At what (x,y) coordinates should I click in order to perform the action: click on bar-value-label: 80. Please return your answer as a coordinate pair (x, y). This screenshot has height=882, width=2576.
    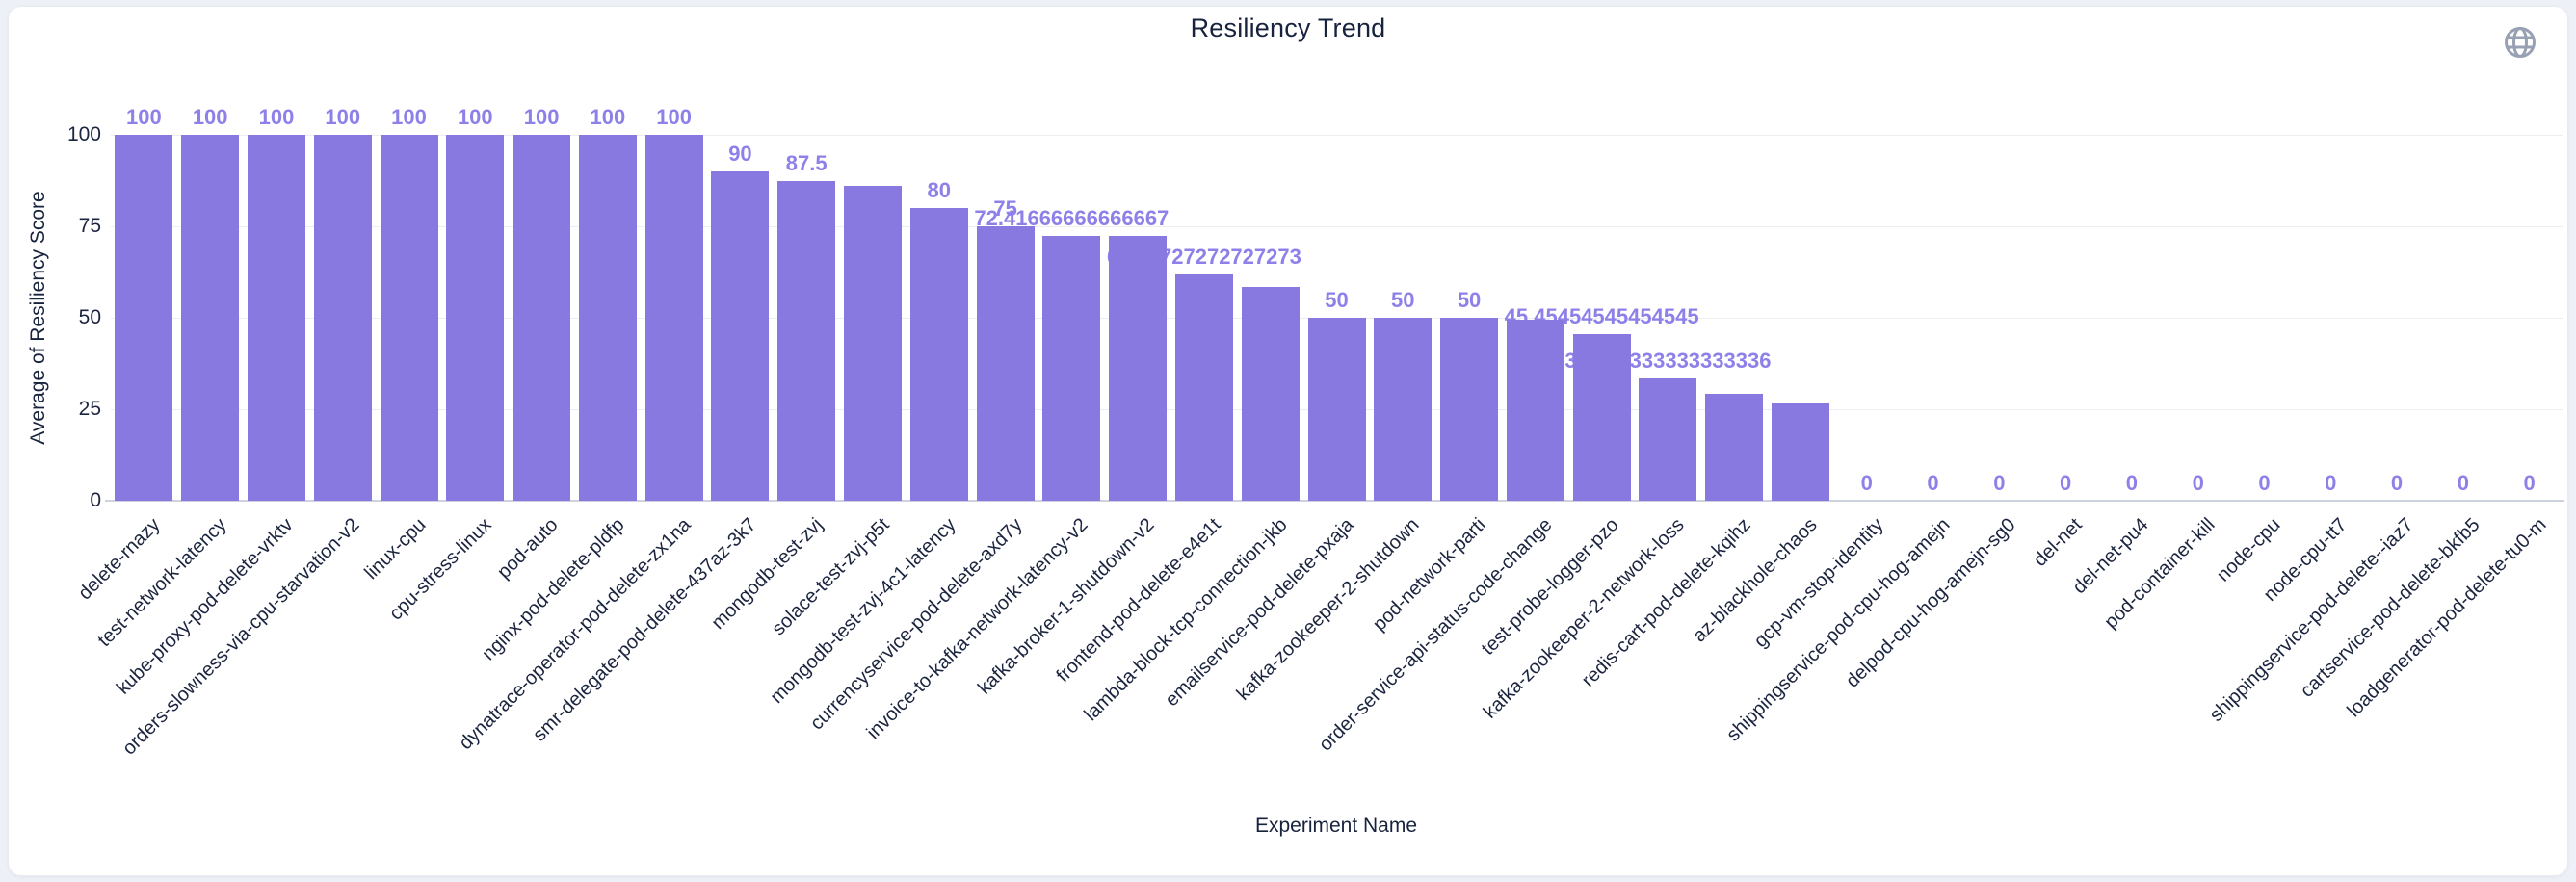
    Looking at the image, I should click on (939, 190).